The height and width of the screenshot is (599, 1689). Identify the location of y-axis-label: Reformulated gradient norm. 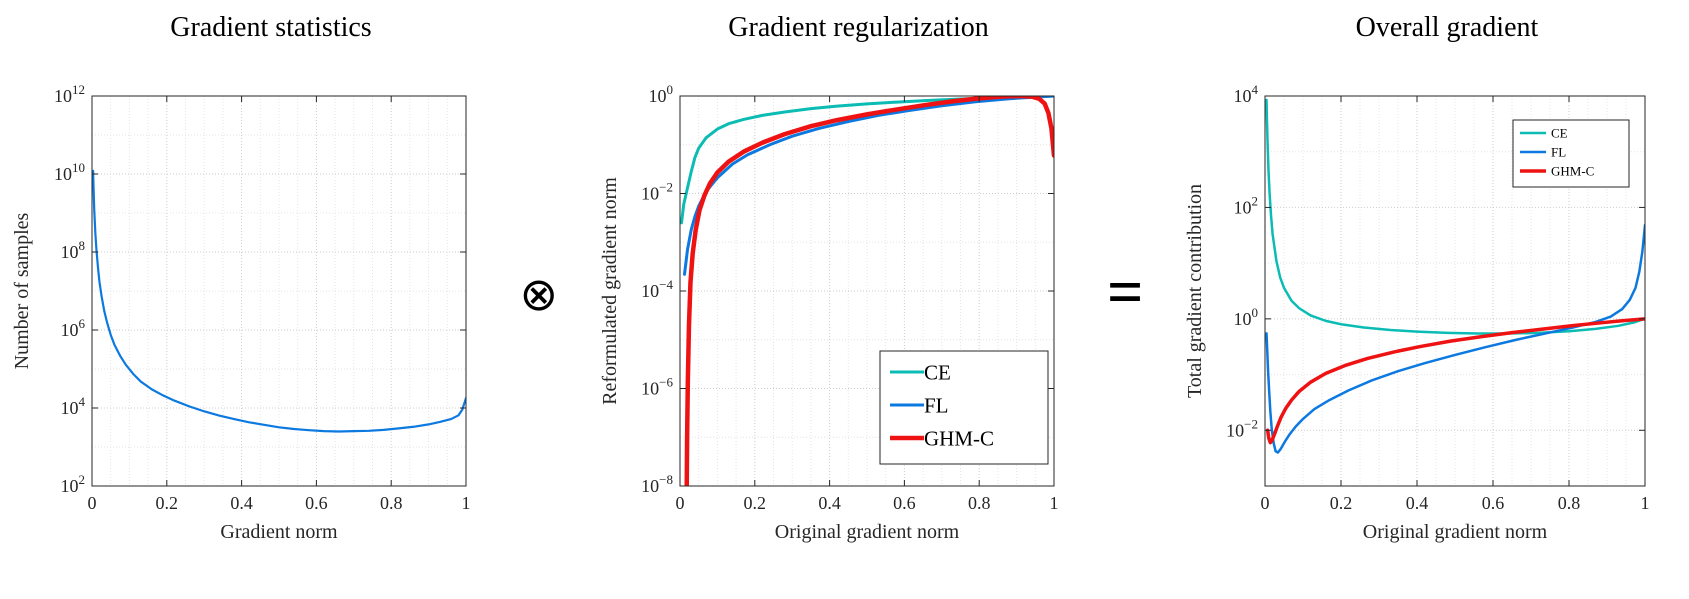
(610, 291).